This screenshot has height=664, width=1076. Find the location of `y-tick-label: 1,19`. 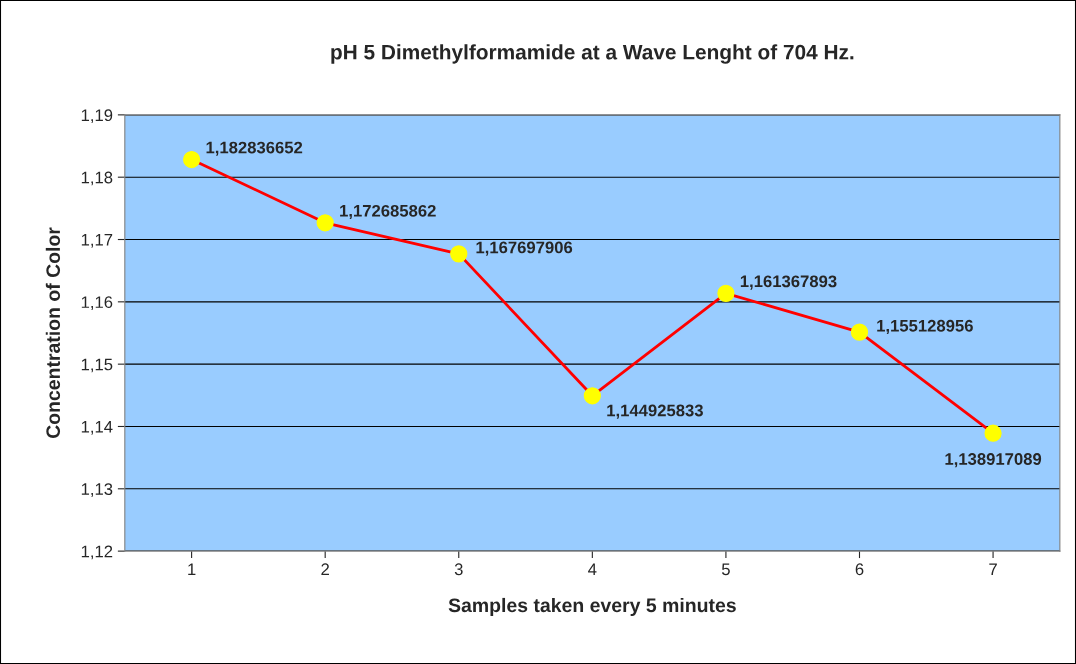

y-tick-label: 1,19 is located at coordinates (97, 116).